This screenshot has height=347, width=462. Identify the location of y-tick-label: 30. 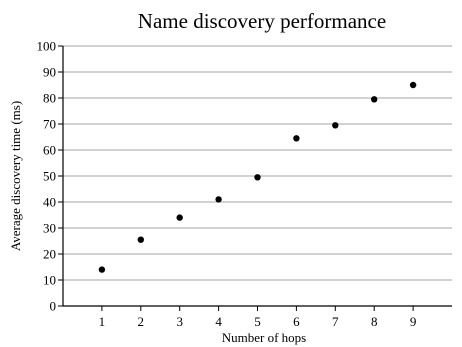
(49, 228).